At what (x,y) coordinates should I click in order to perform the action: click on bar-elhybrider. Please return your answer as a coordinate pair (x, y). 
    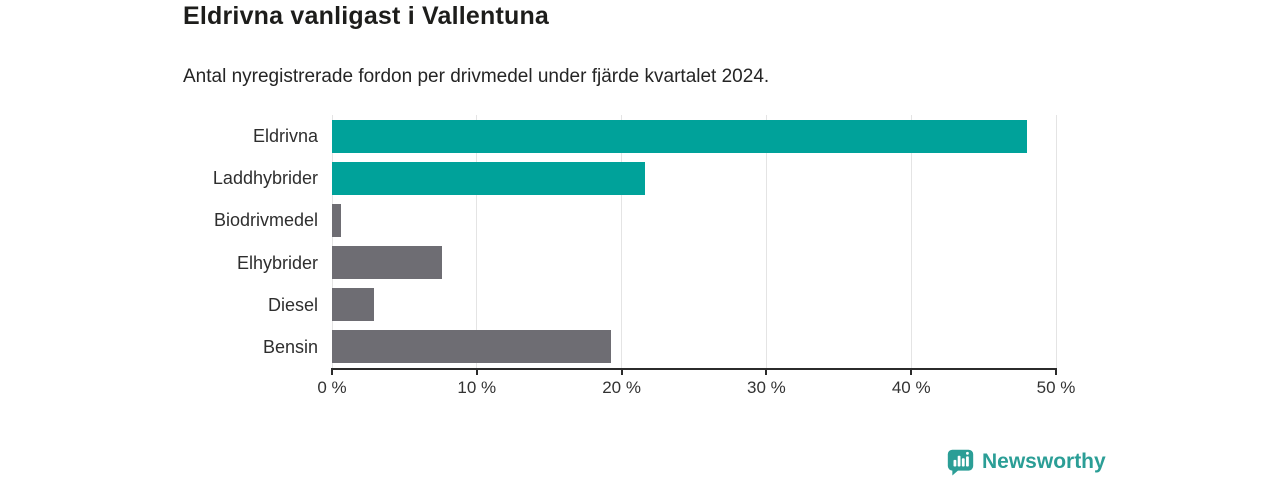
    Looking at the image, I should click on (387, 263).